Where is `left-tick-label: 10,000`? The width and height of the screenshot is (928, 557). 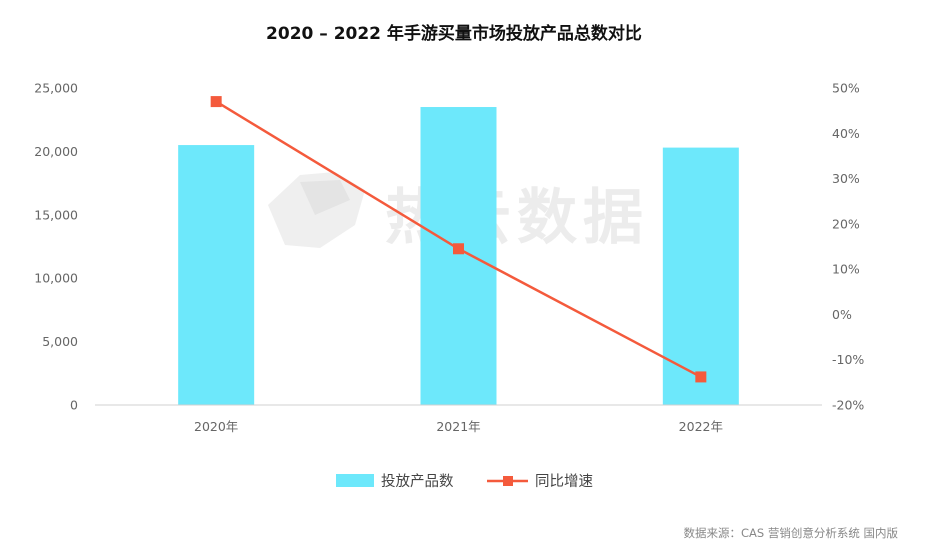
left-tick-label: 10,000 is located at coordinates (56, 278).